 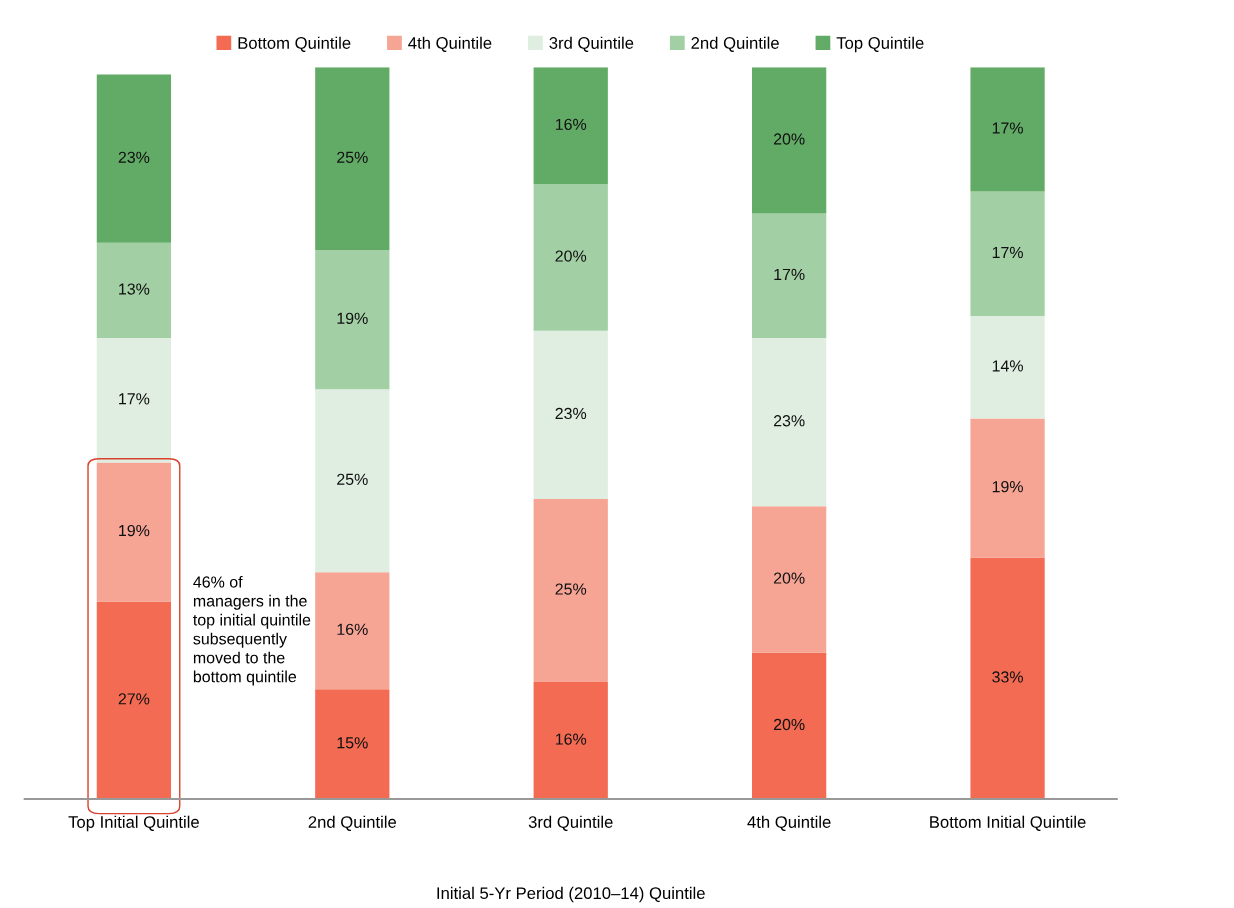 What do you see at coordinates (352, 823) in the screenshot?
I see `x-tick-label: 2nd Quintile` at bounding box center [352, 823].